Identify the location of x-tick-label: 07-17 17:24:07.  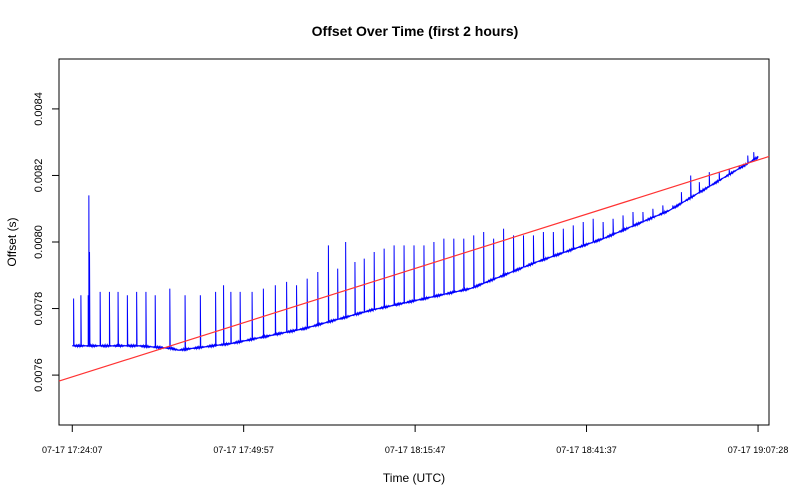
(72, 450).